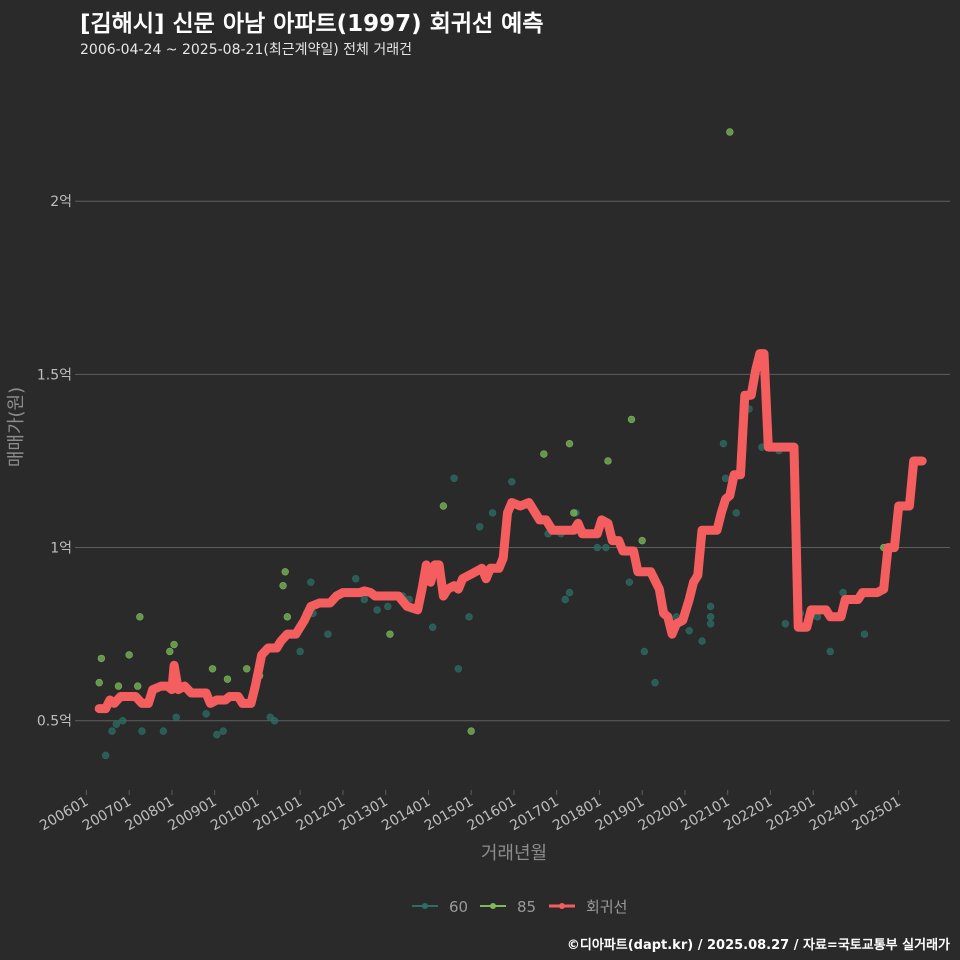  I want to click on legend-label-regression: 회귀선, so click(606, 907).